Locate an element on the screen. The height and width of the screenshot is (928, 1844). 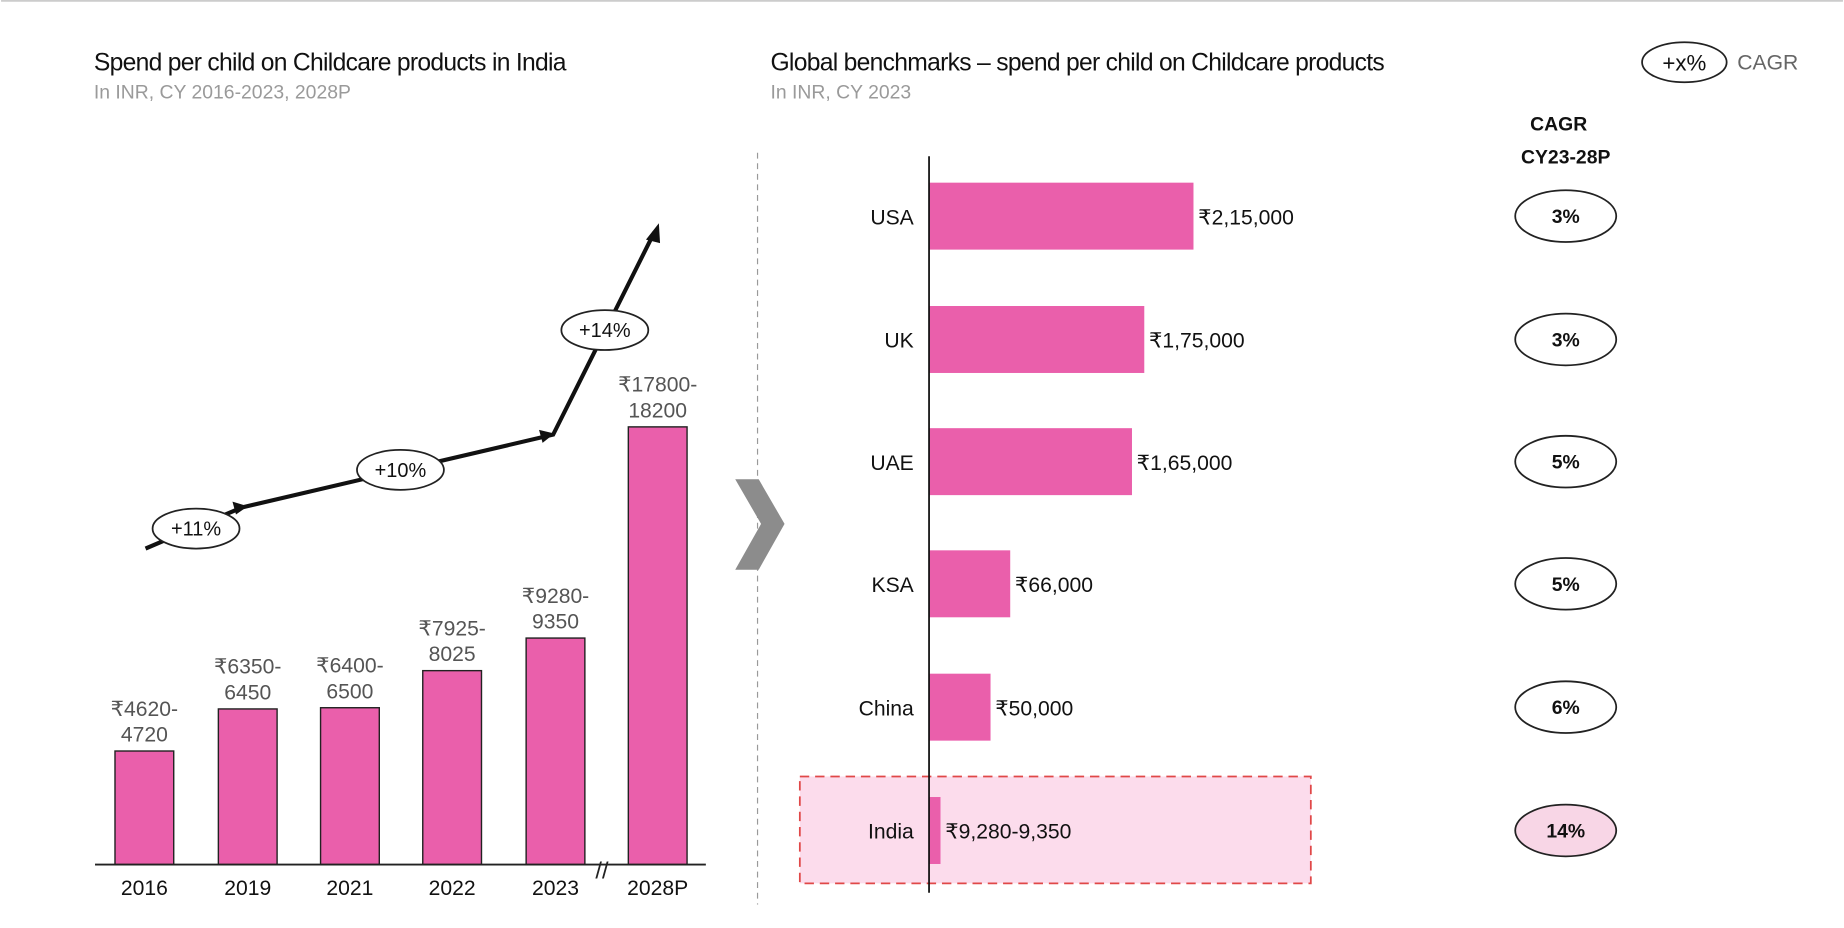
axis-break: // is located at coordinates (602, 871).